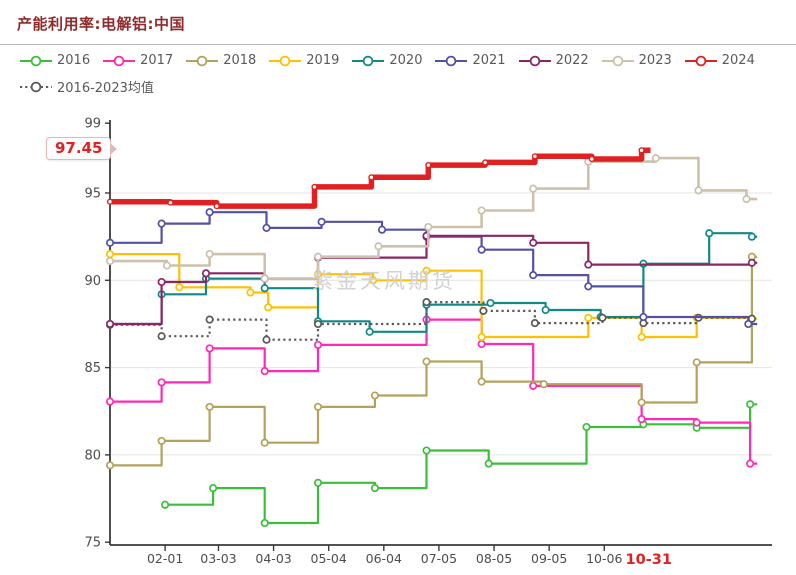  I want to click on series-2016-2023均值, so click(431, 321).